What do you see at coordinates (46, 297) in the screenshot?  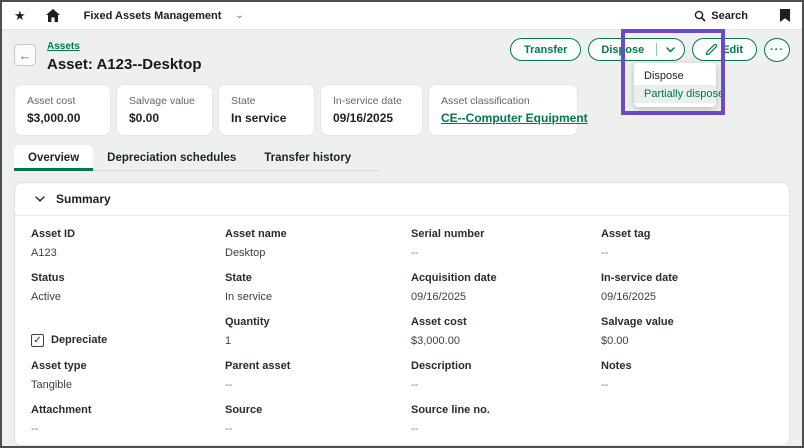 I see `field-value: Active` at bounding box center [46, 297].